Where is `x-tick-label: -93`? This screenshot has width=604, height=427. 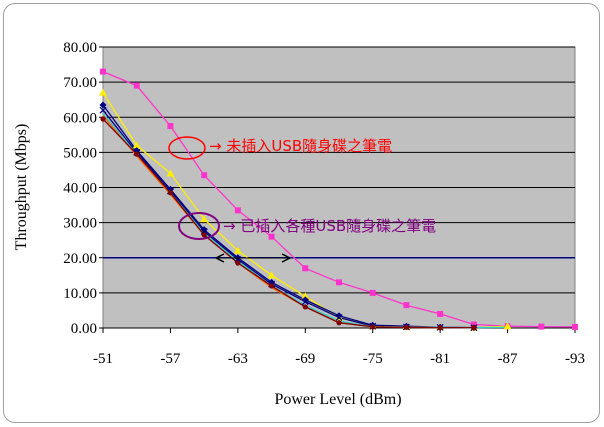 x-tick-label: -93 is located at coordinates (575, 359).